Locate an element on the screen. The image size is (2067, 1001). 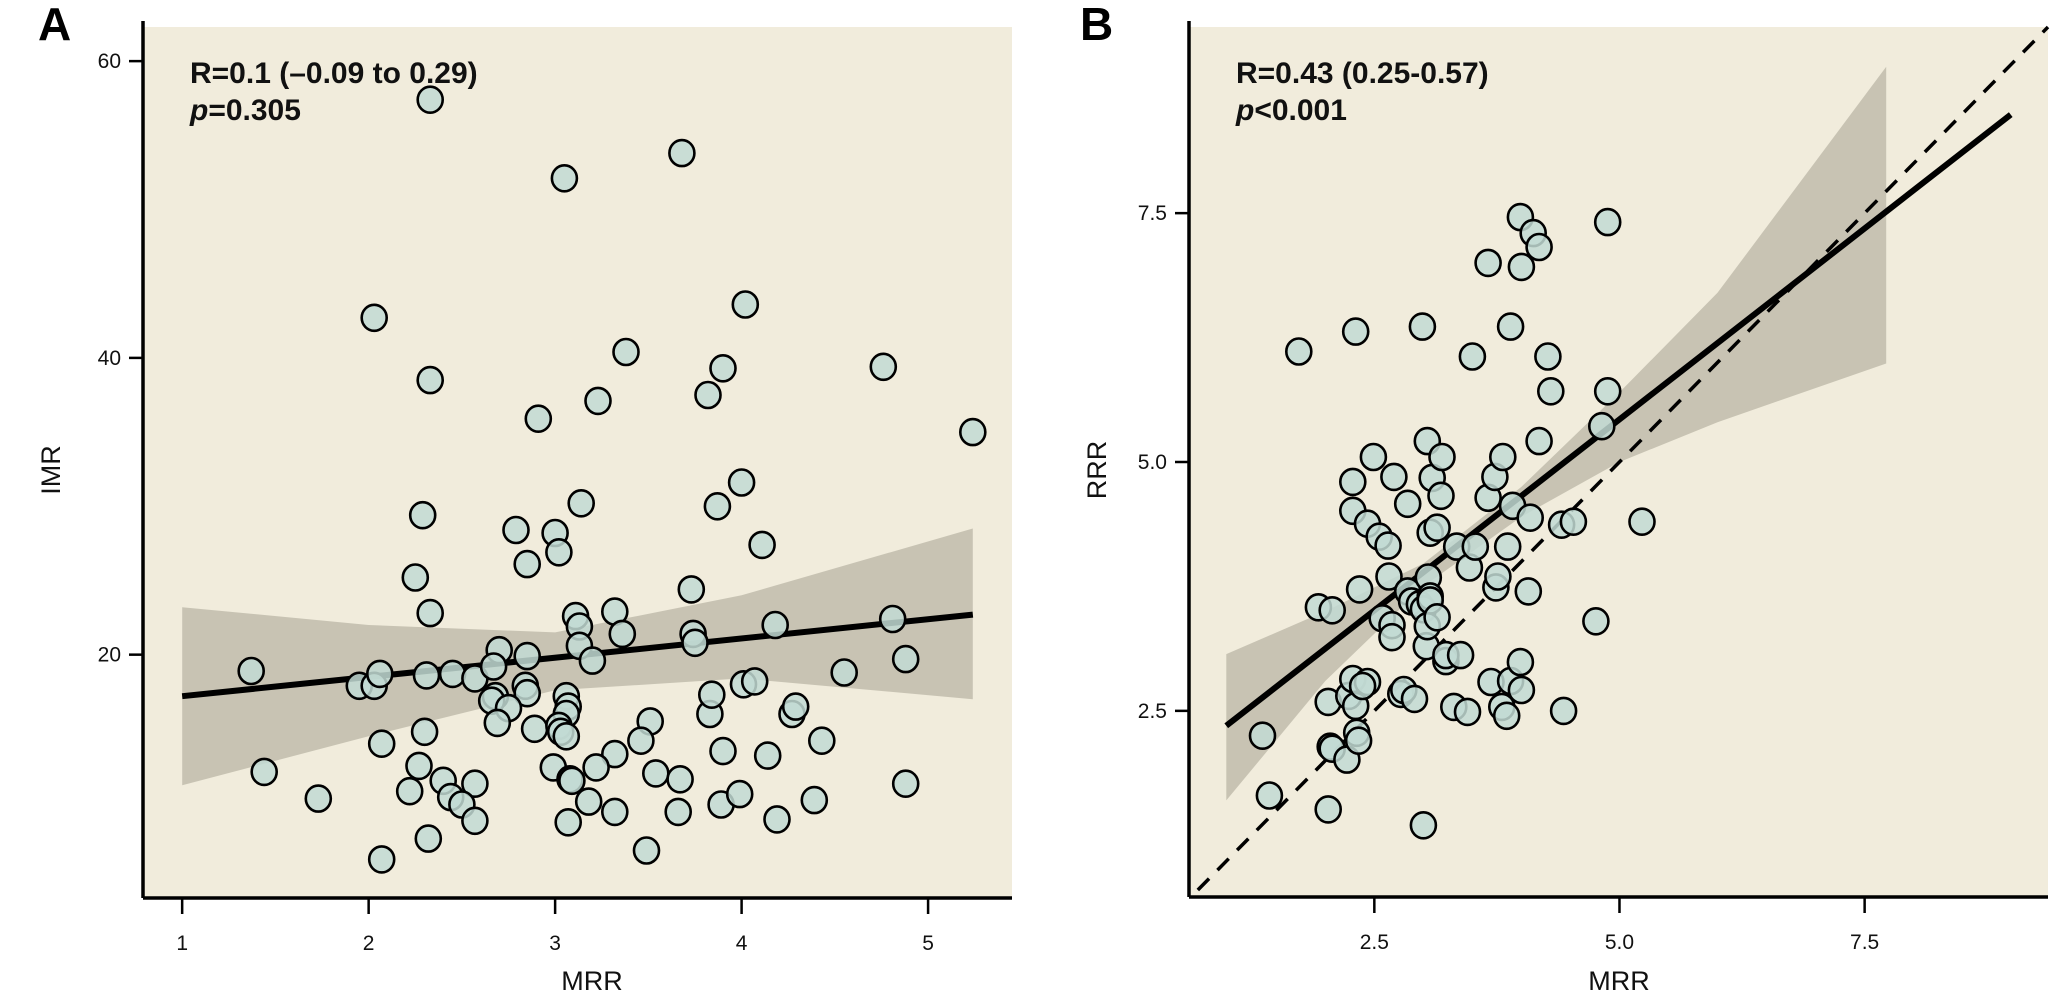
x-axis-title-a: MRR is located at coordinates (592, 981).